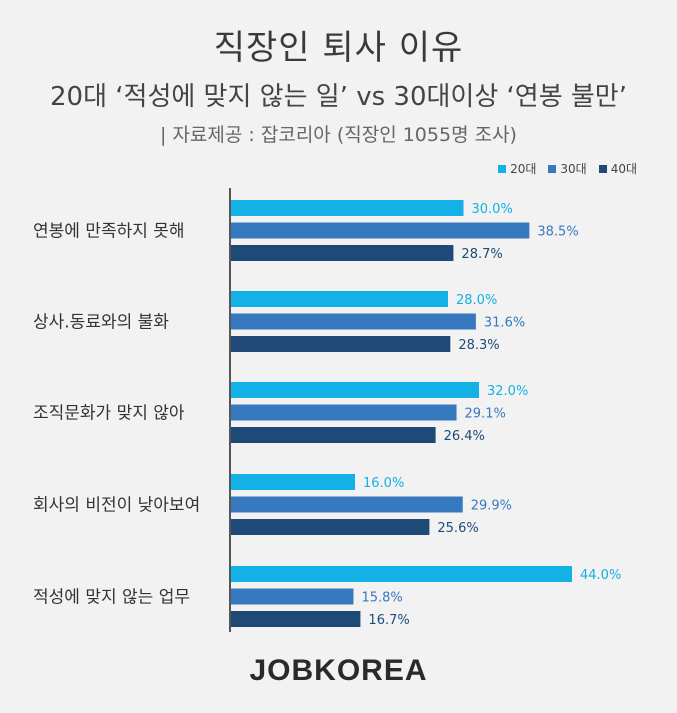 The width and height of the screenshot is (677, 713). I want to click on category-label: 적성에 맞지 않는 업무, so click(111, 598).